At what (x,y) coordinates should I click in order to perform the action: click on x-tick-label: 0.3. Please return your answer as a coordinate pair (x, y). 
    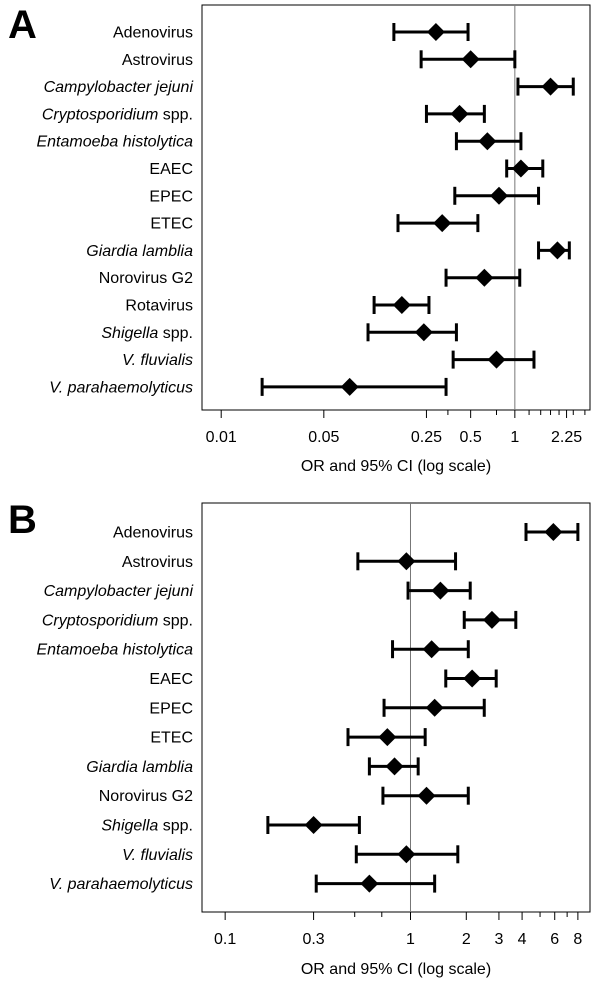
    Looking at the image, I should click on (313, 939).